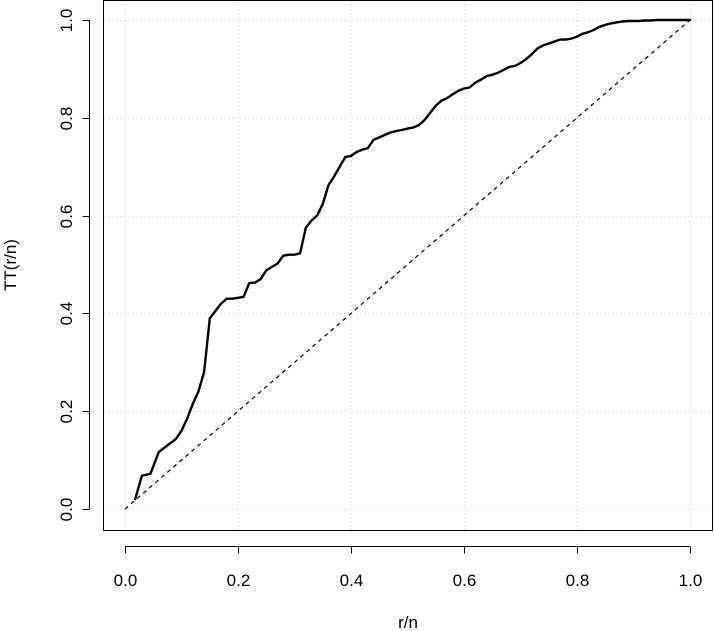  Describe the element at coordinates (10, 265) in the screenshot. I see `y-axis-title: TT(r/n)` at that location.